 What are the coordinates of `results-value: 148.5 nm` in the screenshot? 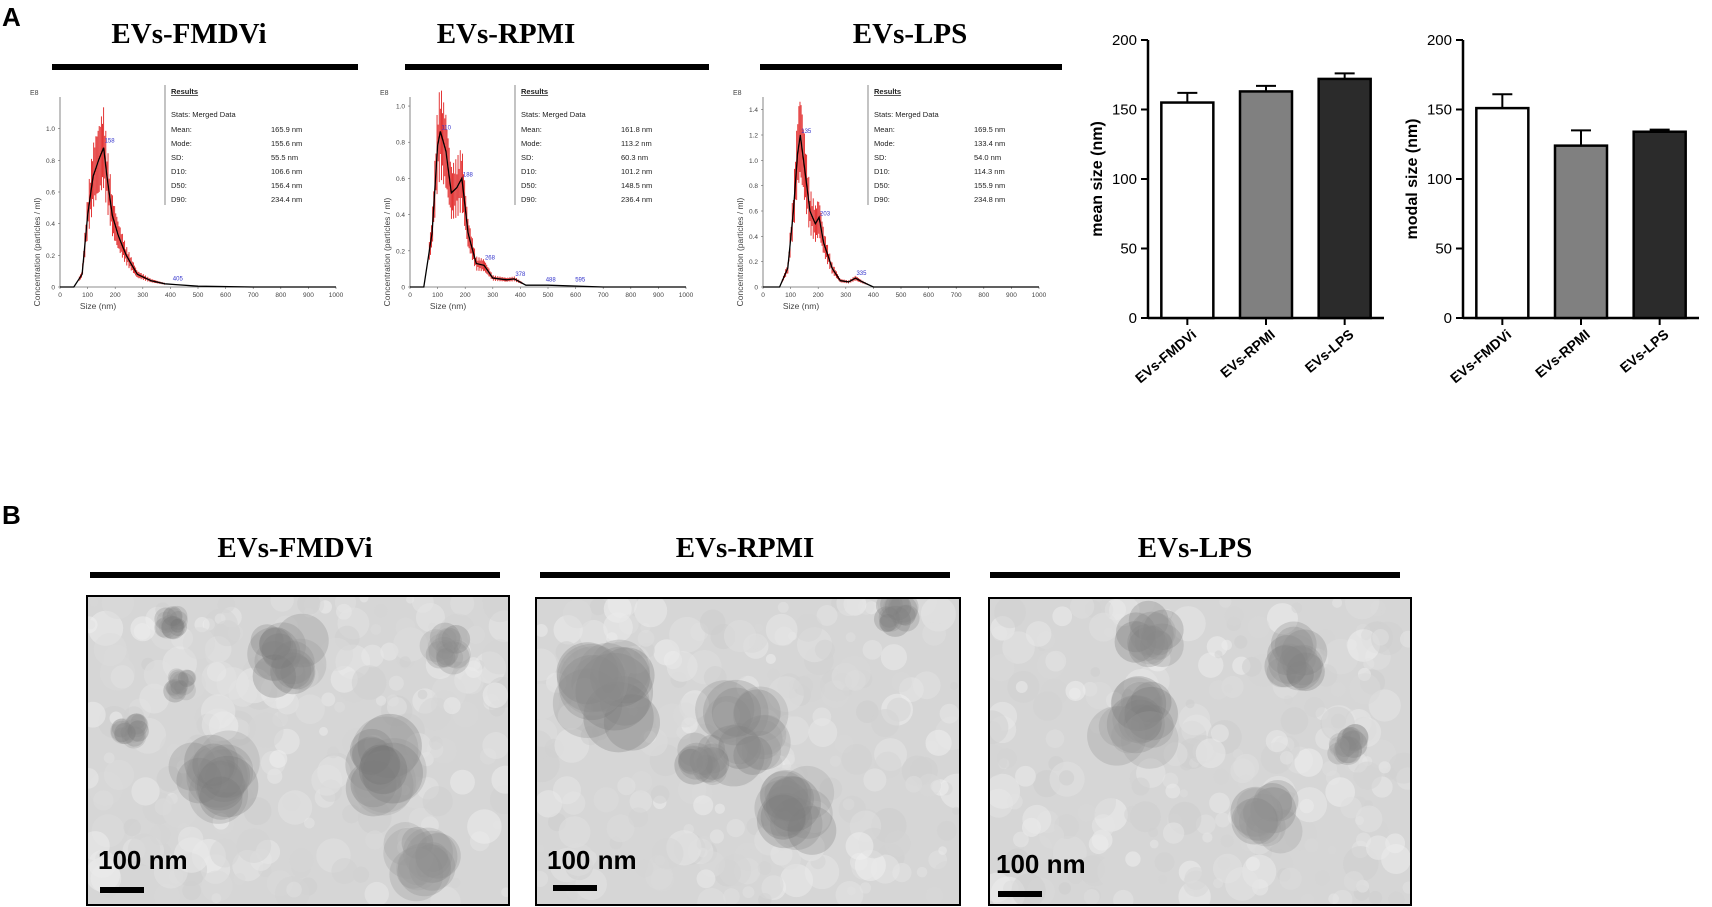 It's located at (636, 185).